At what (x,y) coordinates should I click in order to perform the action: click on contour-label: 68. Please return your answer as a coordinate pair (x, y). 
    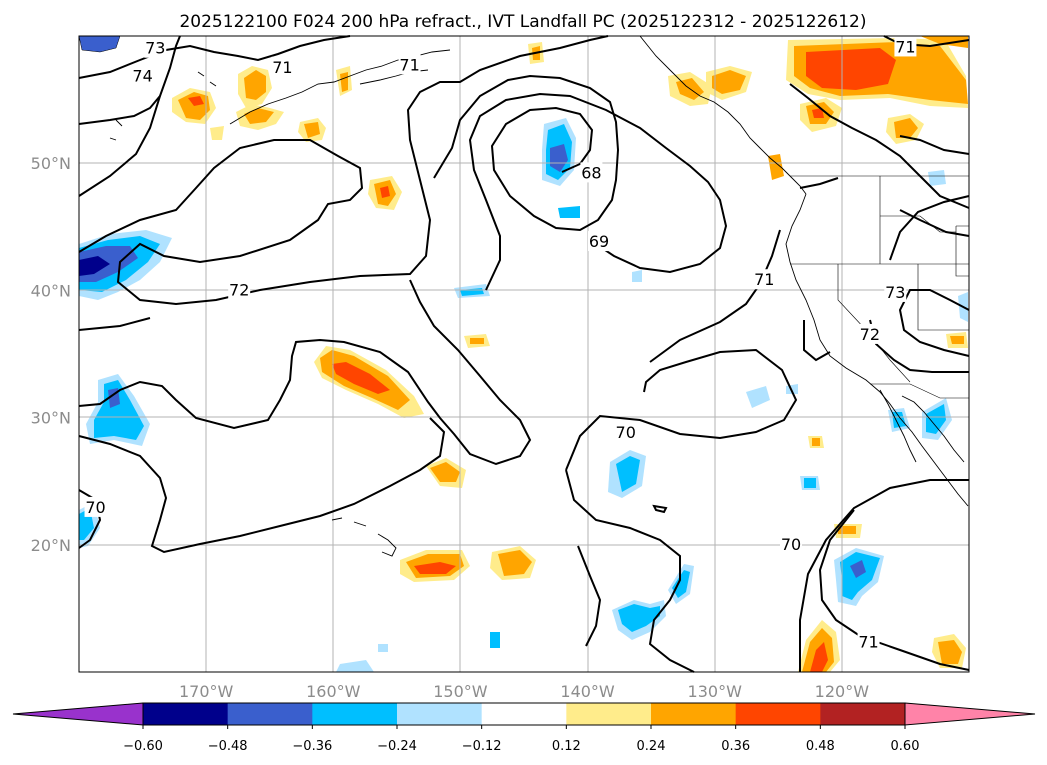
    Looking at the image, I should click on (591, 172).